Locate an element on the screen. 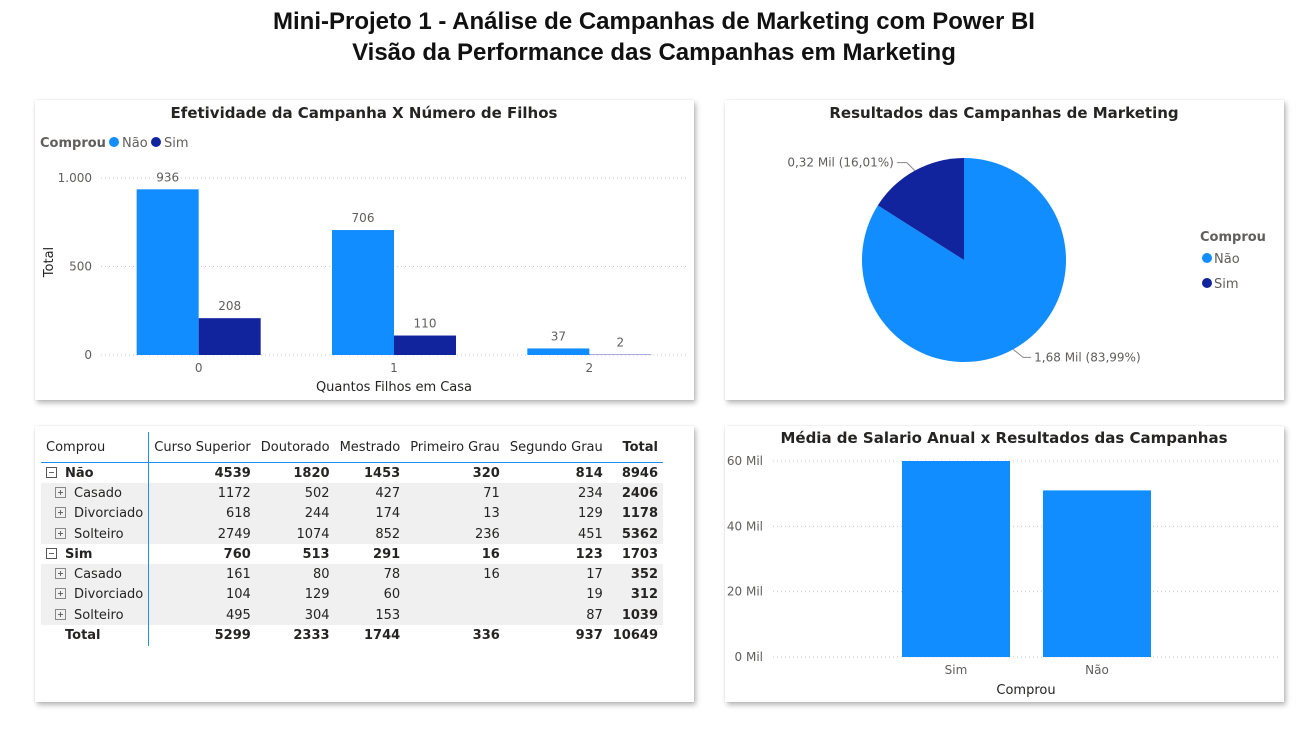 Image resolution: width=1308 pixels, height=732 pixels. row-label: Não is located at coordinates (79, 473).